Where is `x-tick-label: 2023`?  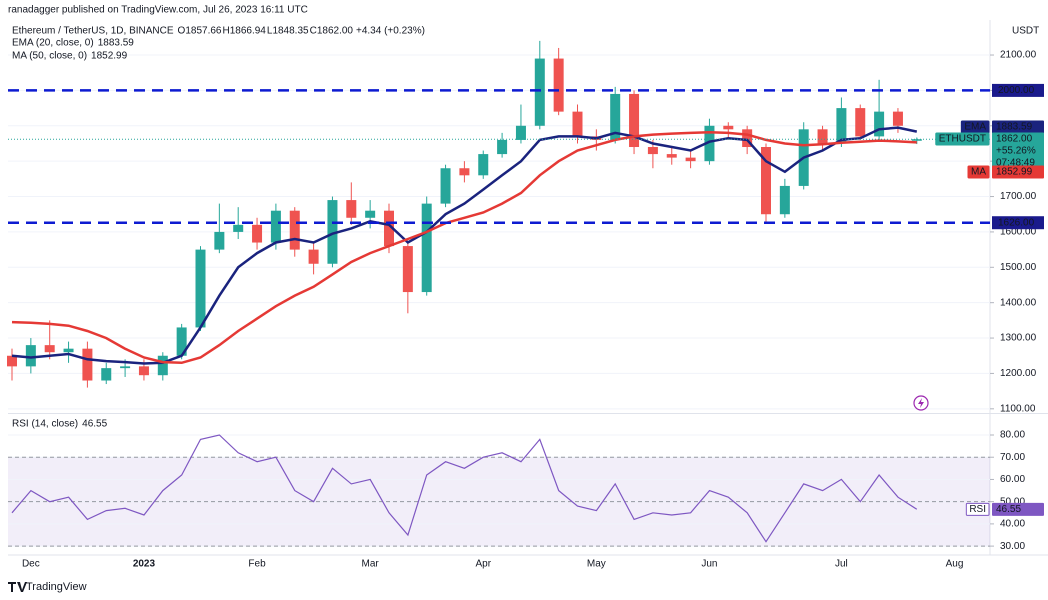 x-tick-label: 2023 is located at coordinates (144, 564).